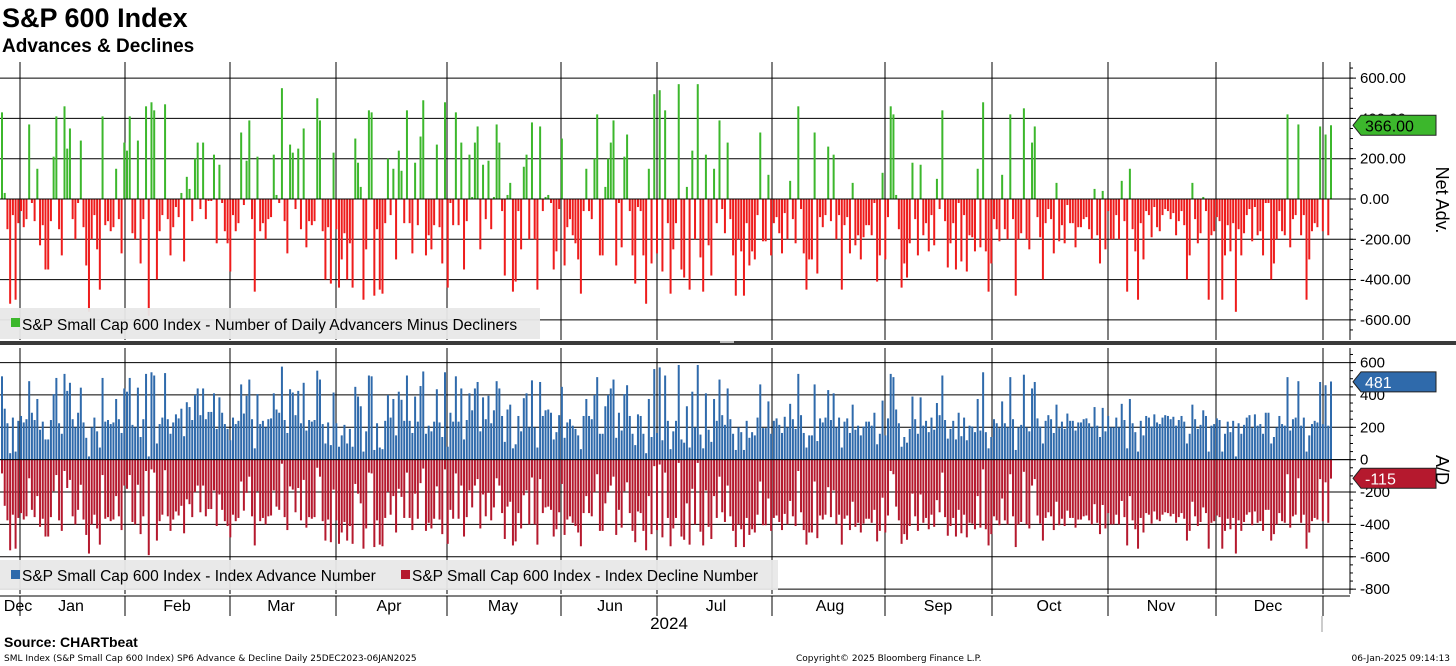  Describe the element at coordinates (727, 342) in the screenshot. I see `panel-resize-handle` at that location.